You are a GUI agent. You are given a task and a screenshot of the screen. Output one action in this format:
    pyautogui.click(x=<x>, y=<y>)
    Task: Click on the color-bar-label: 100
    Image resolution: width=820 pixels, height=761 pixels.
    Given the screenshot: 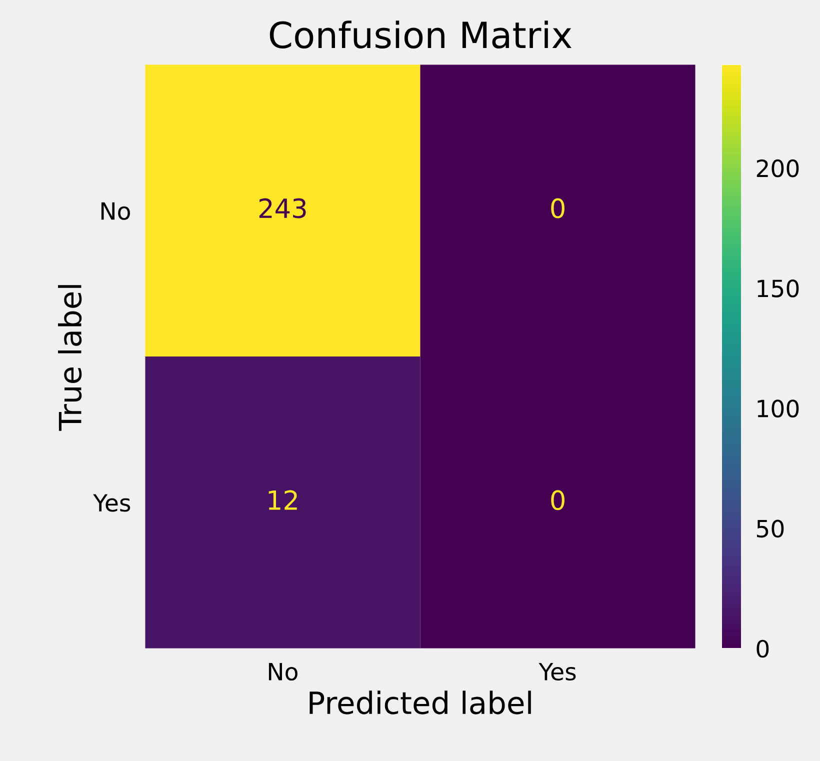 What is the action you would take?
    pyautogui.click(x=778, y=409)
    